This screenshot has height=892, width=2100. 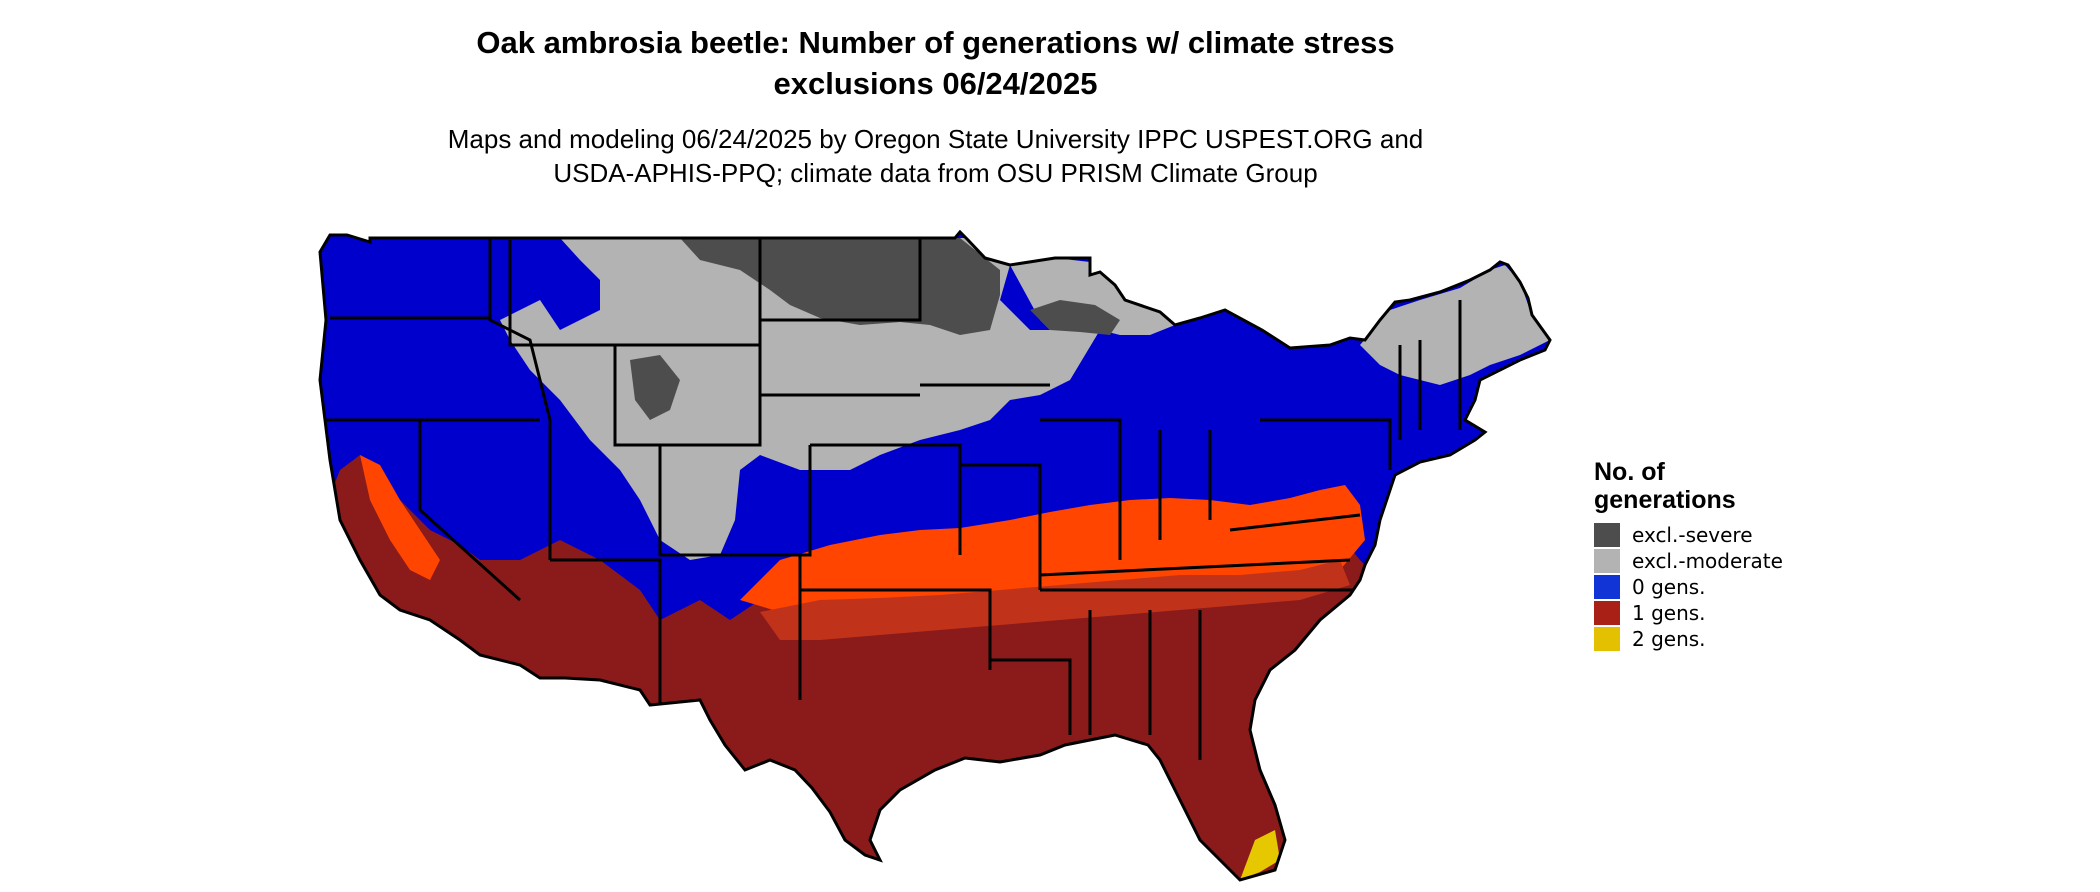 I want to click on legend-item-0-gens: 0 gens., so click(x=1688, y=587).